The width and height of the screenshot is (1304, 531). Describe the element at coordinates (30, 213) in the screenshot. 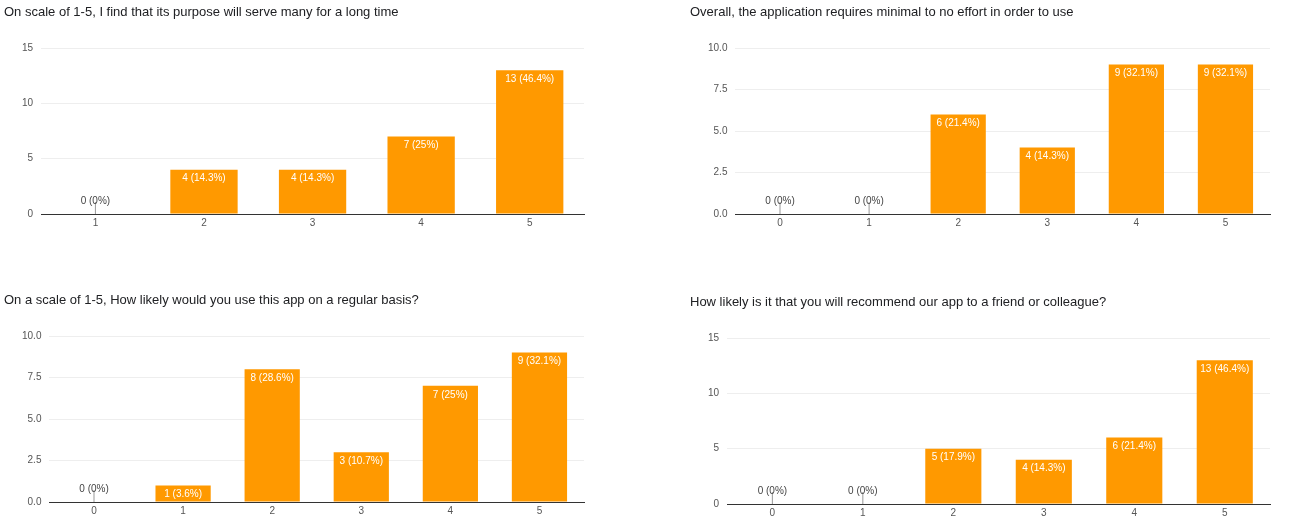

I see `y-tick-label: 0` at that location.